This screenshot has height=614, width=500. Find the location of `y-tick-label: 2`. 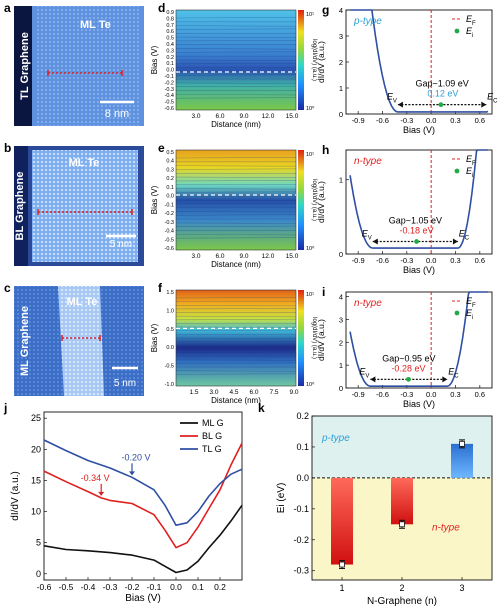

y-tick-label: 2 is located at coordinates (341, 342).